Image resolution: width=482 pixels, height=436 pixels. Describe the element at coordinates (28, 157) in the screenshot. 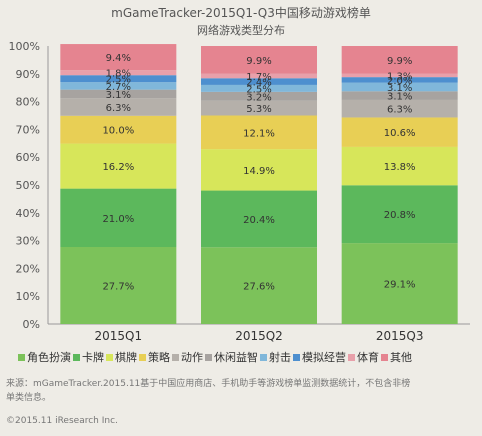

I see `y-tick-label: 60%` at that location.